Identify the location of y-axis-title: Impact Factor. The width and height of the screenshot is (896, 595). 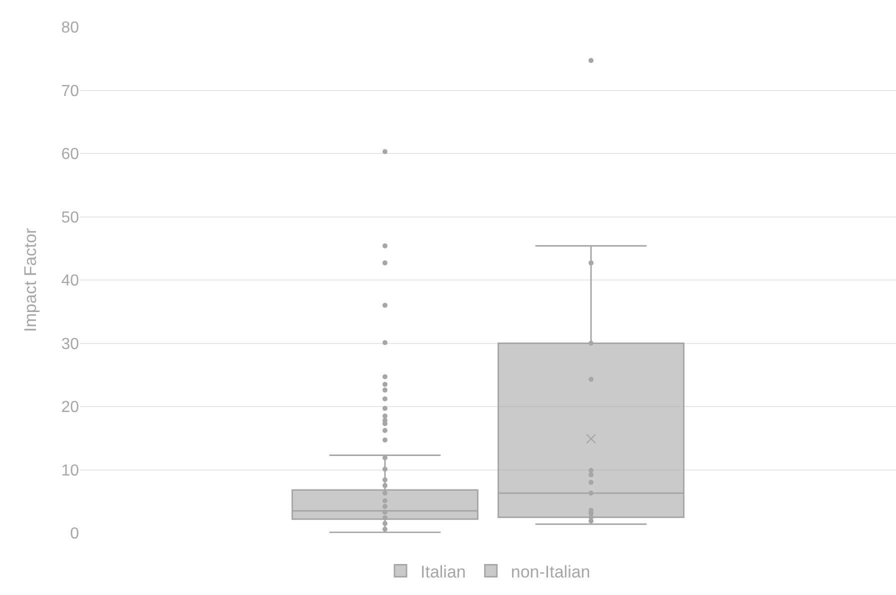
(30, 280).